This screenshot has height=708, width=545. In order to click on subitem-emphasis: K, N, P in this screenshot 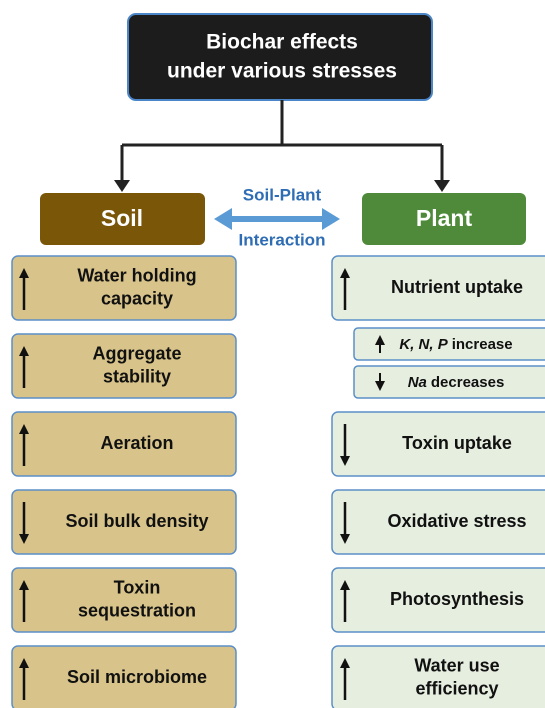, I will do `click(423, 344)`.